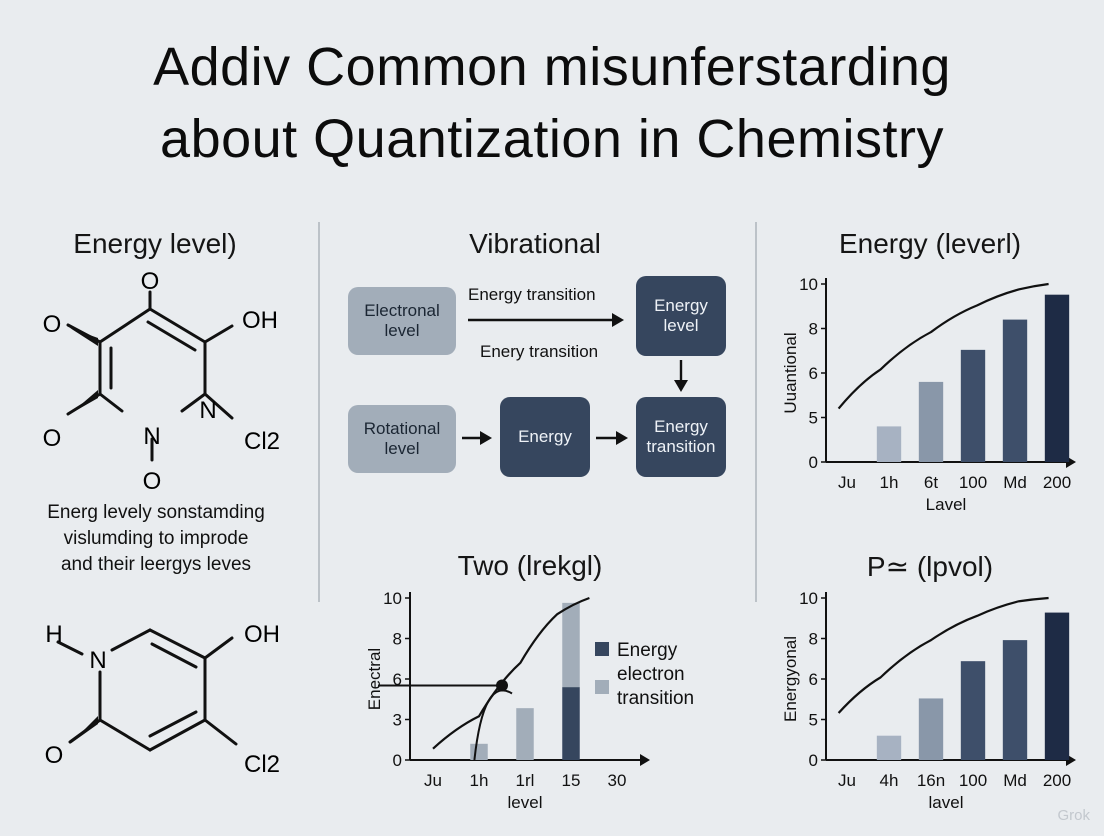  Describe the element at coordinates (571, 780) in the screenshot. I see `x-tick-label: 15` at that location.